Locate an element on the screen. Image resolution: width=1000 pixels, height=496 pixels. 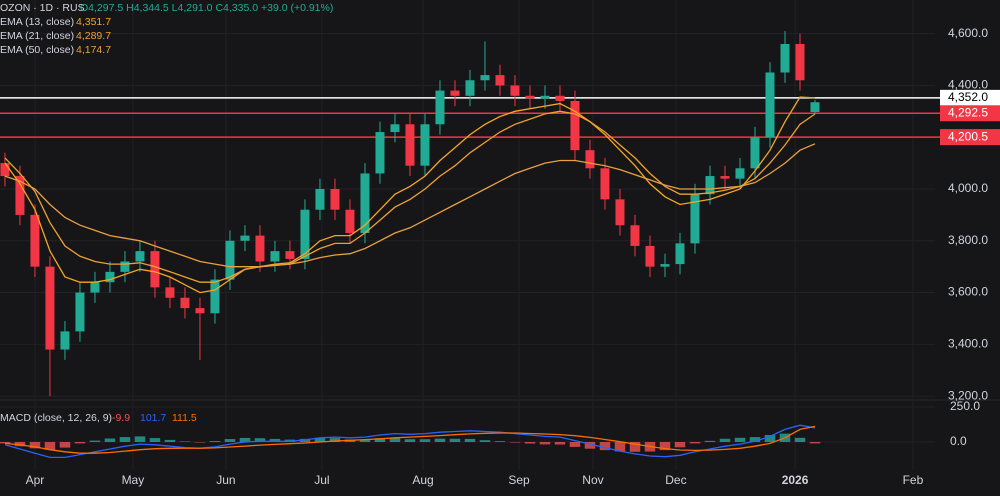
y-tick-label: 4,600.0 is located at coordinates (968, 33).